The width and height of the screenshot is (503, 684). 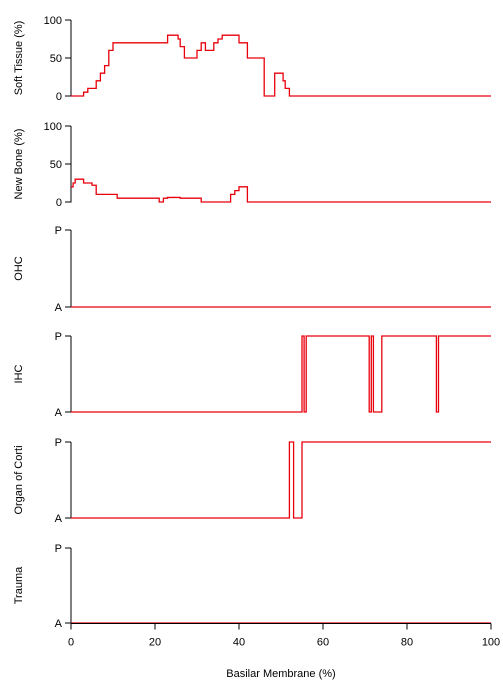 I want to click on y-axis-title: IHC, so click(x=19, y=373).